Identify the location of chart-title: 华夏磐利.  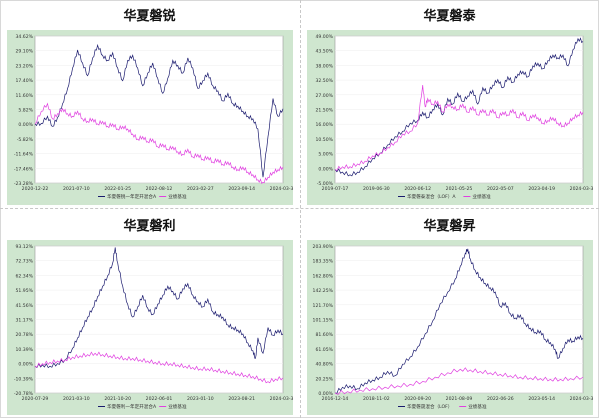
(149, 226).